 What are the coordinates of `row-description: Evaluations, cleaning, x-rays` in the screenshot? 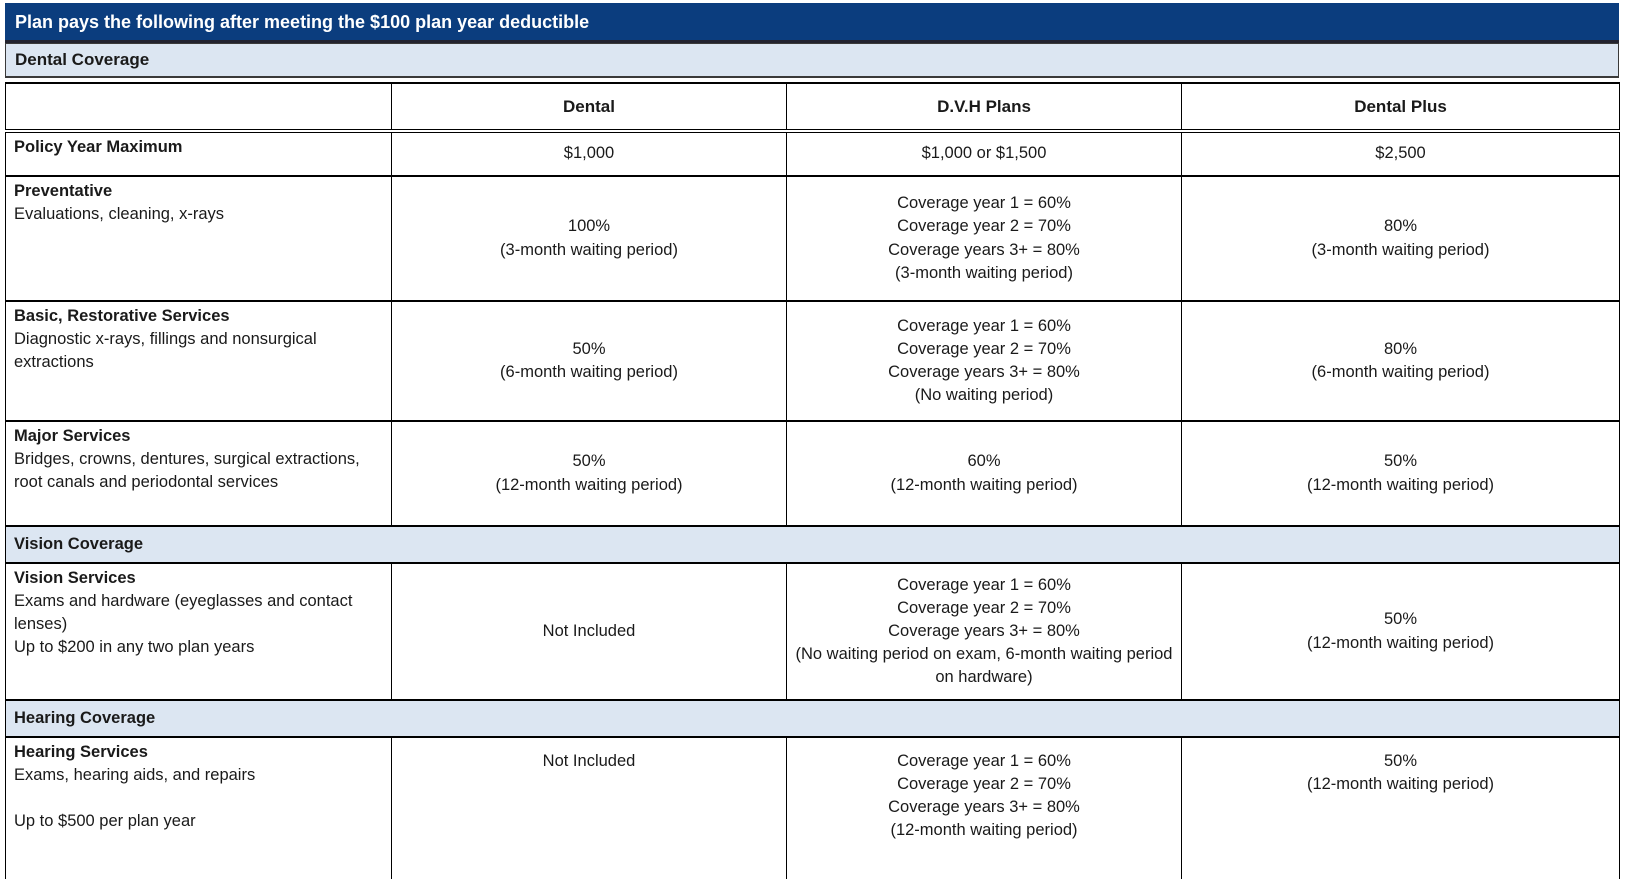 It's located at (119, 214).